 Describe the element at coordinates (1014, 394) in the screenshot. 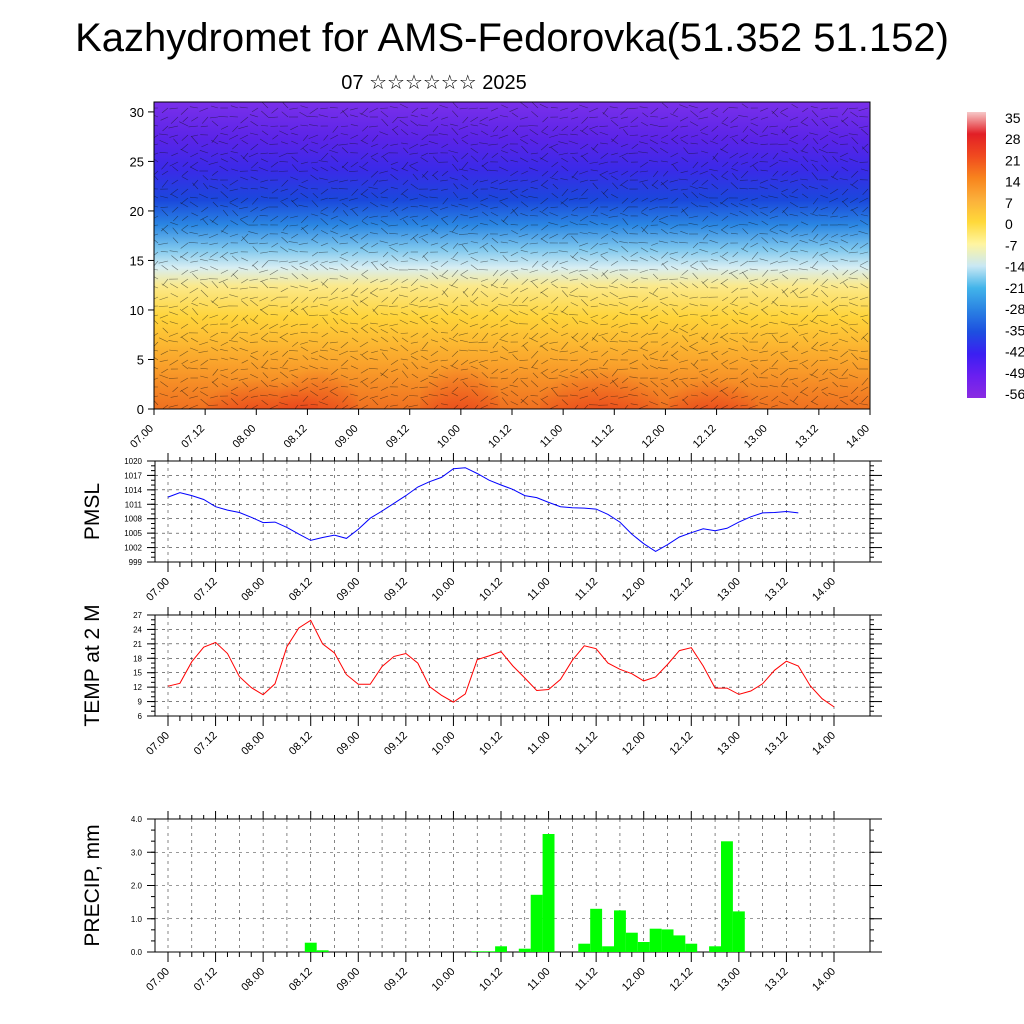

I see `colorbar-label: -56` at that location.